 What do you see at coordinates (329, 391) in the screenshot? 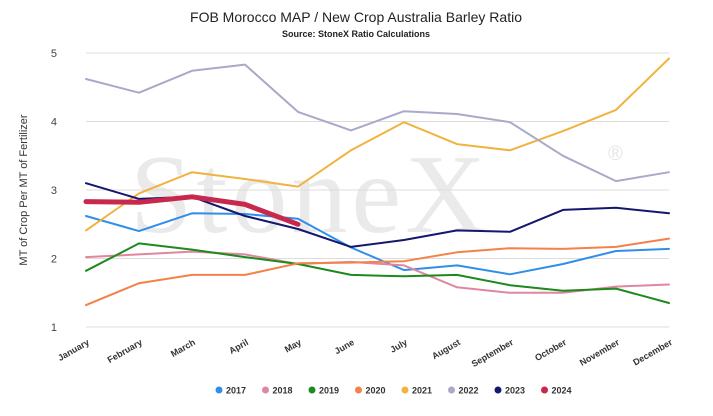
I see `legend-label-2019: 2019` at bounding box center [329, 391].